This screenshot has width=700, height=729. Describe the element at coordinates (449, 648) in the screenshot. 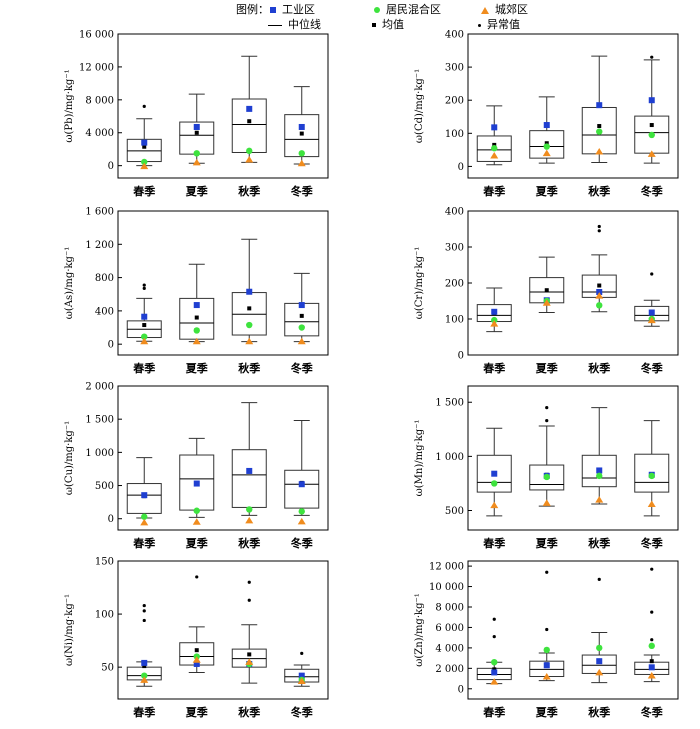

I see `y-tick-label: 4 000` at that location.